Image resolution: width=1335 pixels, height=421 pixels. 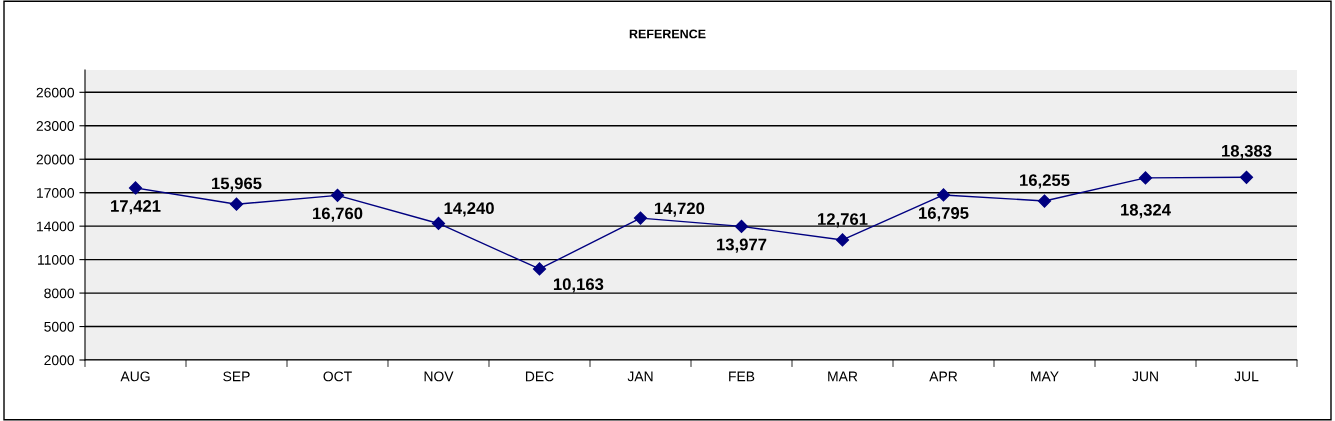 What do you see at coordinates (843, 376) in the screenshot?
I see `x-tick-label: MAR` at bounding box center [843, 376].